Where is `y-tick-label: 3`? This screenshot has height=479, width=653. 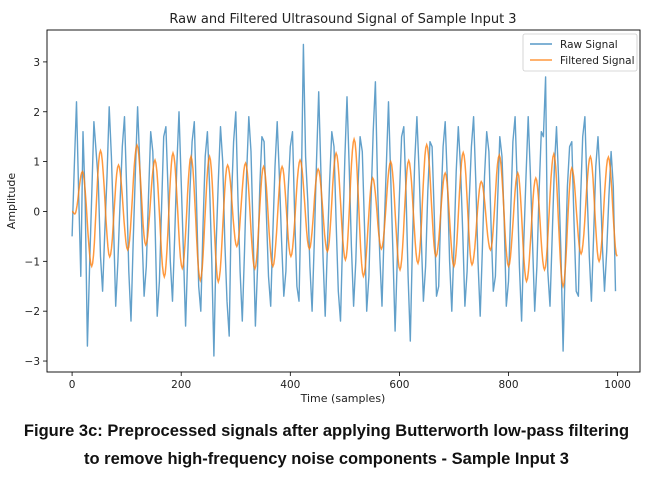
y-tick-label: 3 is located at coordinates (36, 63).